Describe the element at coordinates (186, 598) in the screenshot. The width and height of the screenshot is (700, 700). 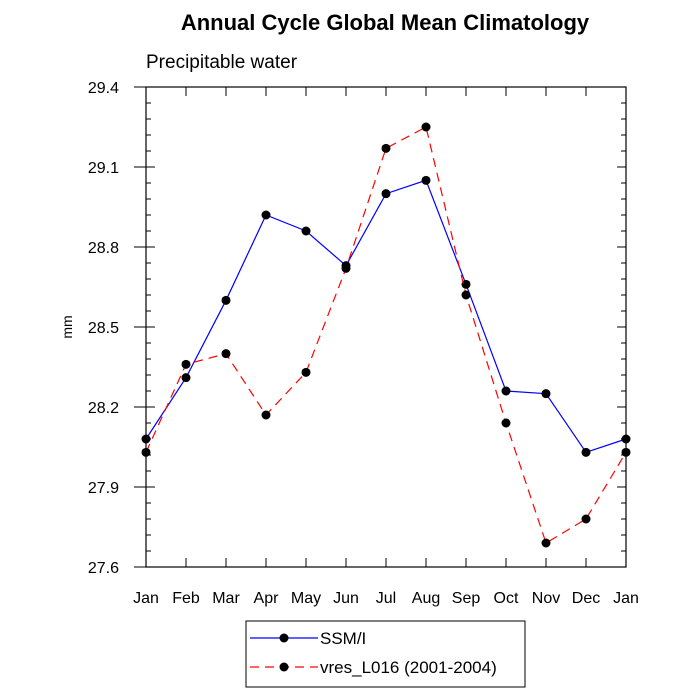
I see `x-tick-label: Feb` at that location.